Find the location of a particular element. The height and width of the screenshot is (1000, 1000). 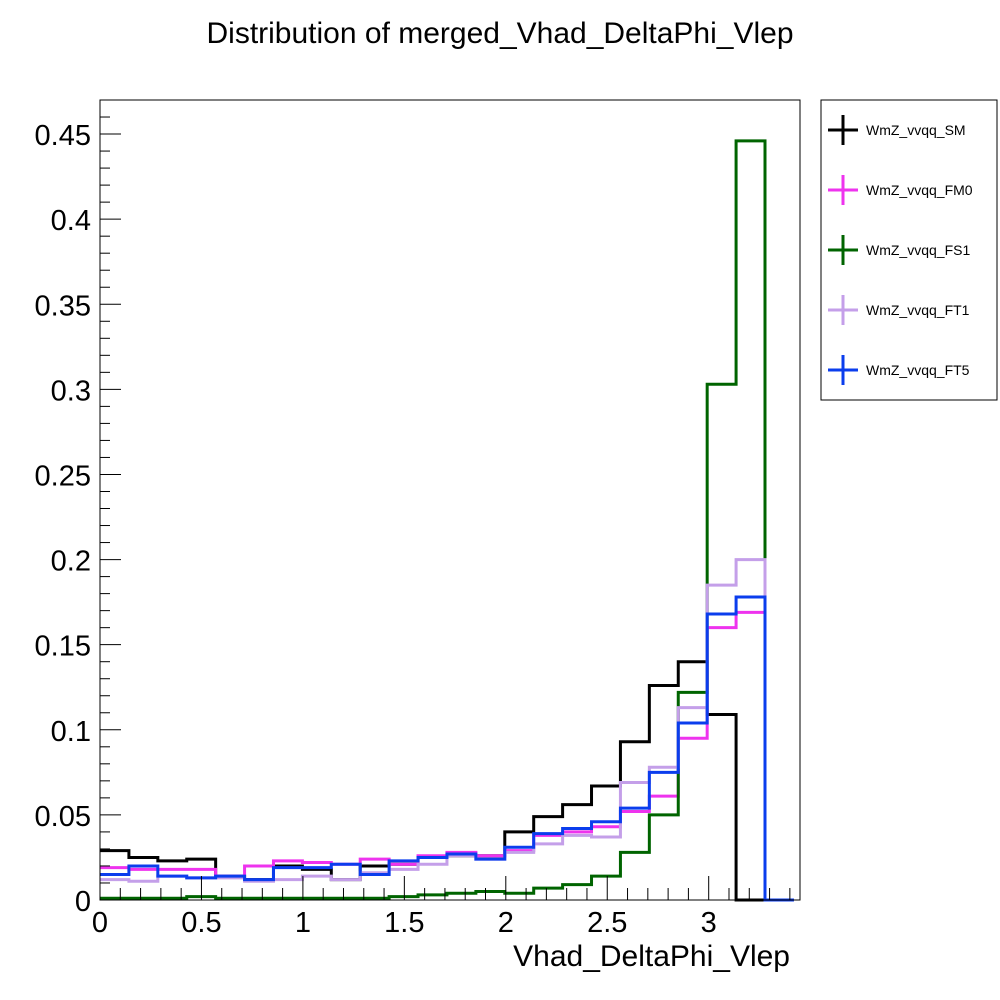

y-tick-label: 0.25 is located at coordinates (63, 476).